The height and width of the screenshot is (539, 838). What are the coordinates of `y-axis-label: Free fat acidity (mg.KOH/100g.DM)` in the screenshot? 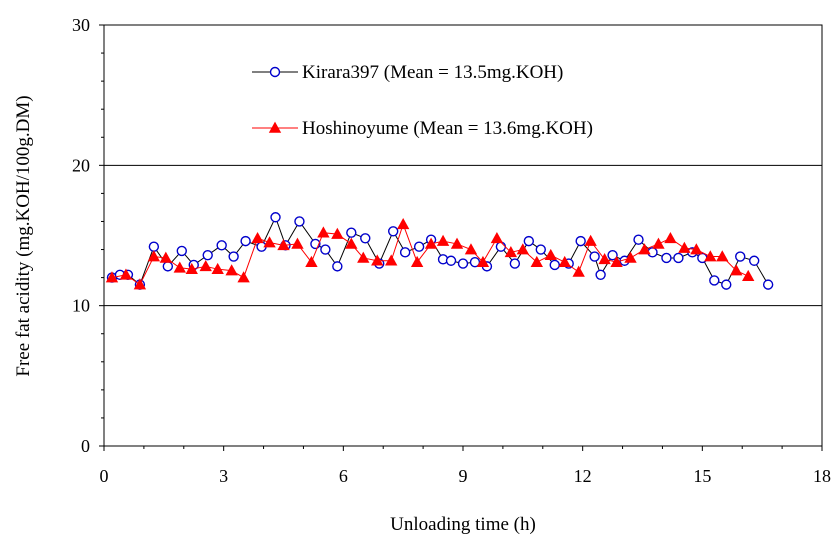 It's located at (23, 235).